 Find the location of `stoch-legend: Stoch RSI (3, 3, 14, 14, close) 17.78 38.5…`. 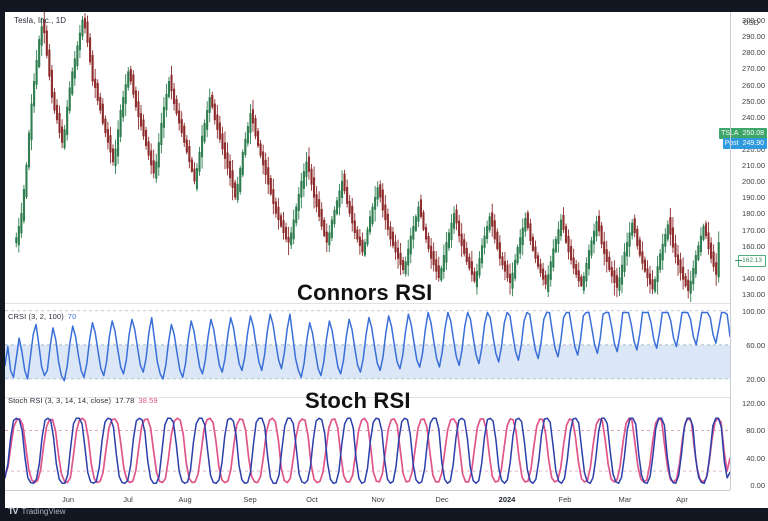

stoch-legend: Stoch RSI (3, 3, 14, 14, close) 17.78 38.5… is located at coordinates (83, 400).